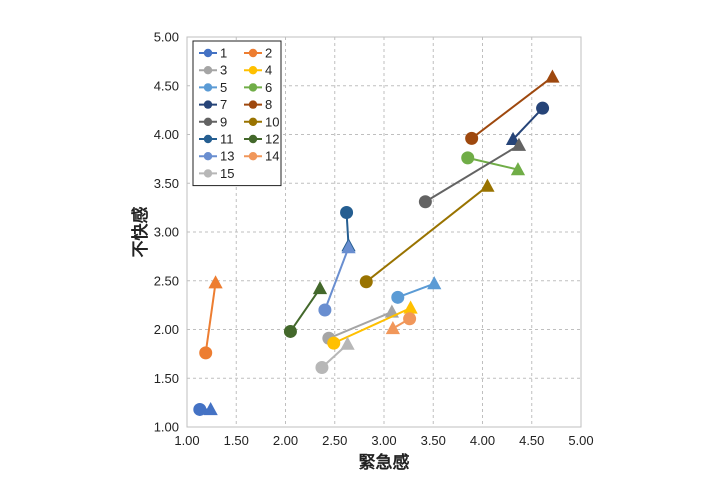 The width and height of the screenshot is (720, 480). Describe the element at coordinates (166, 280) in the screenshot. I see `y-tick-label: 2.50` at that location.